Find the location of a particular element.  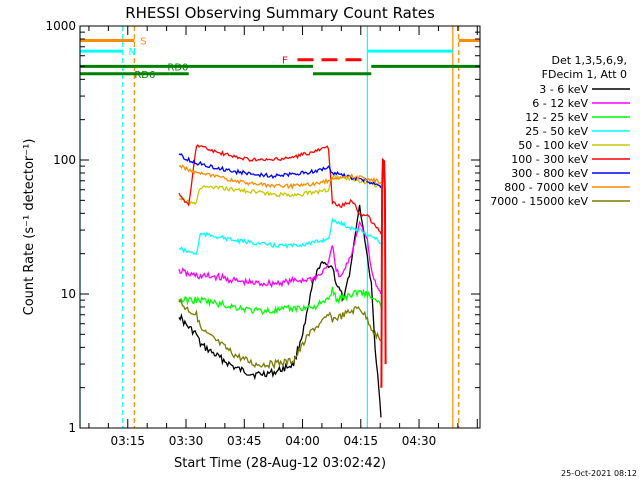

annotation-label-n: N is located at coordinates (132, 52).